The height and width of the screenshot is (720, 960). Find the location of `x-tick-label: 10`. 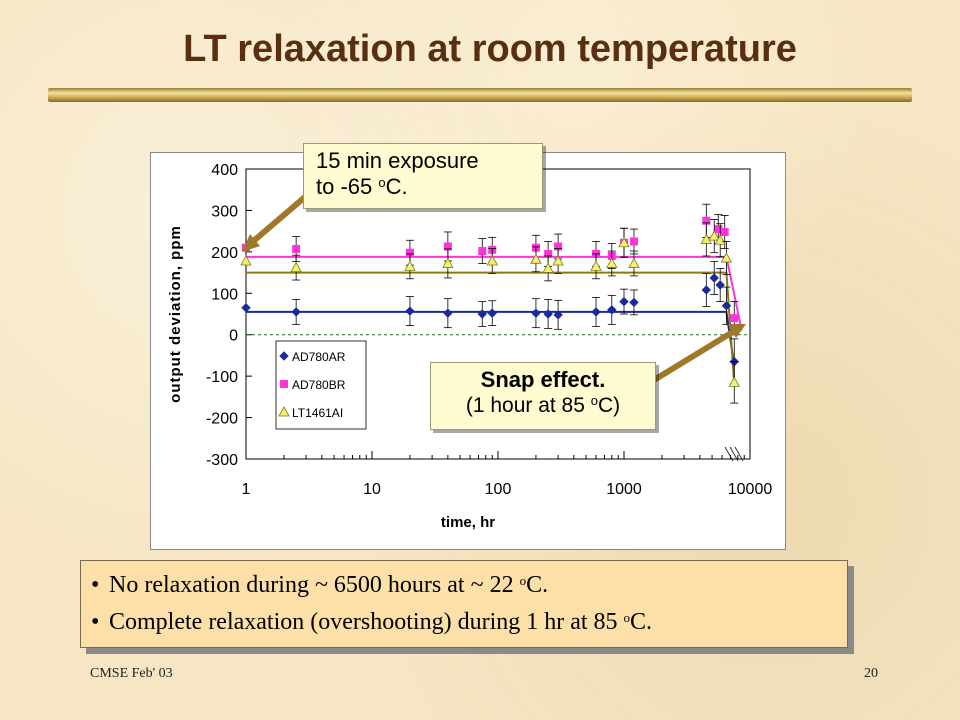

x-tick-label: 10 is located at coordinates (372, 489).